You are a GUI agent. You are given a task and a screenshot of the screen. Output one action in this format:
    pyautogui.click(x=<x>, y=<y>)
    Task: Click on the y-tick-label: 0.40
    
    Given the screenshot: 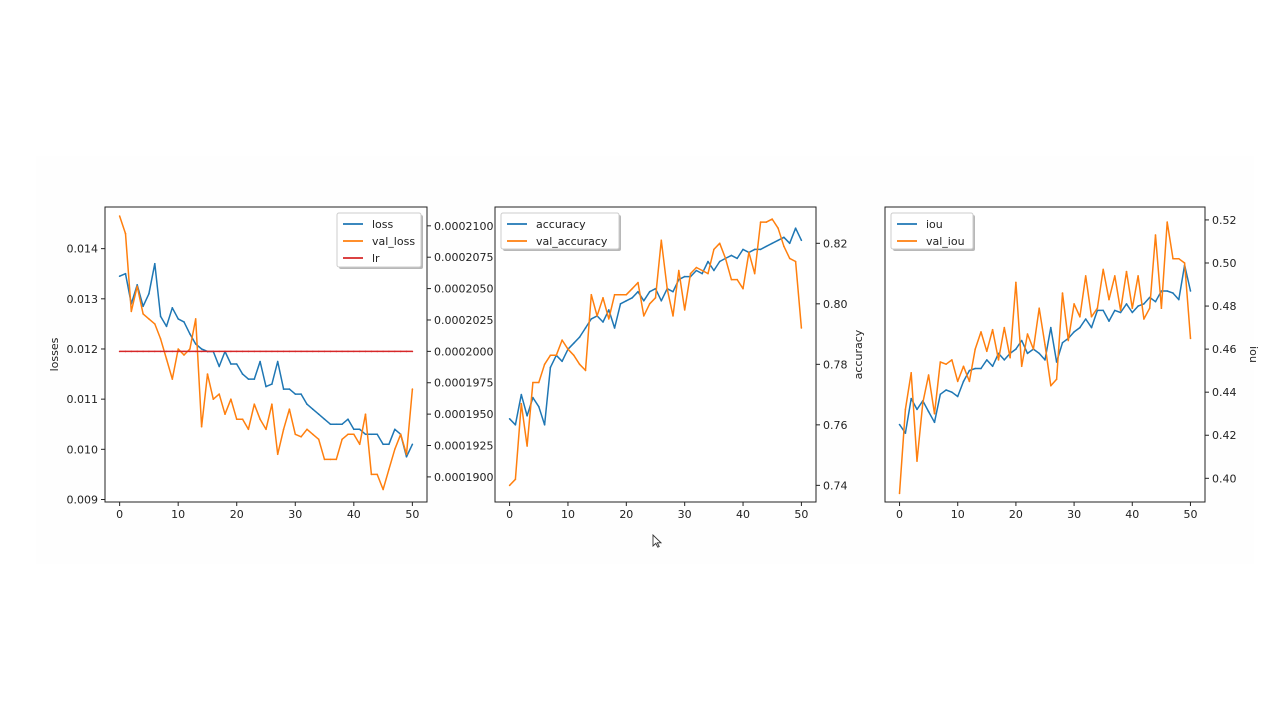 What is the action you would take?
    pyautogui.click(x=1224, y=478)
    